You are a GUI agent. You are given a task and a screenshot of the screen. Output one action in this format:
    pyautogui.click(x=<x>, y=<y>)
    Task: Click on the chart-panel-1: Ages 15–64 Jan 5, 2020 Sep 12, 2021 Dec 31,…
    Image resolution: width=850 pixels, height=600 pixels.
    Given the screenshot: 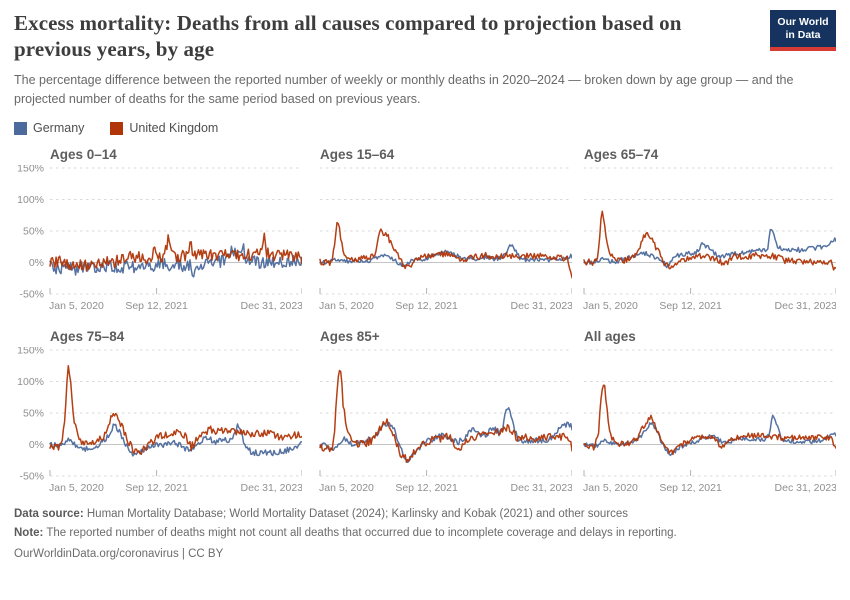 What is the action you would take?
    pyautogui.click(x=437, y=231)
    